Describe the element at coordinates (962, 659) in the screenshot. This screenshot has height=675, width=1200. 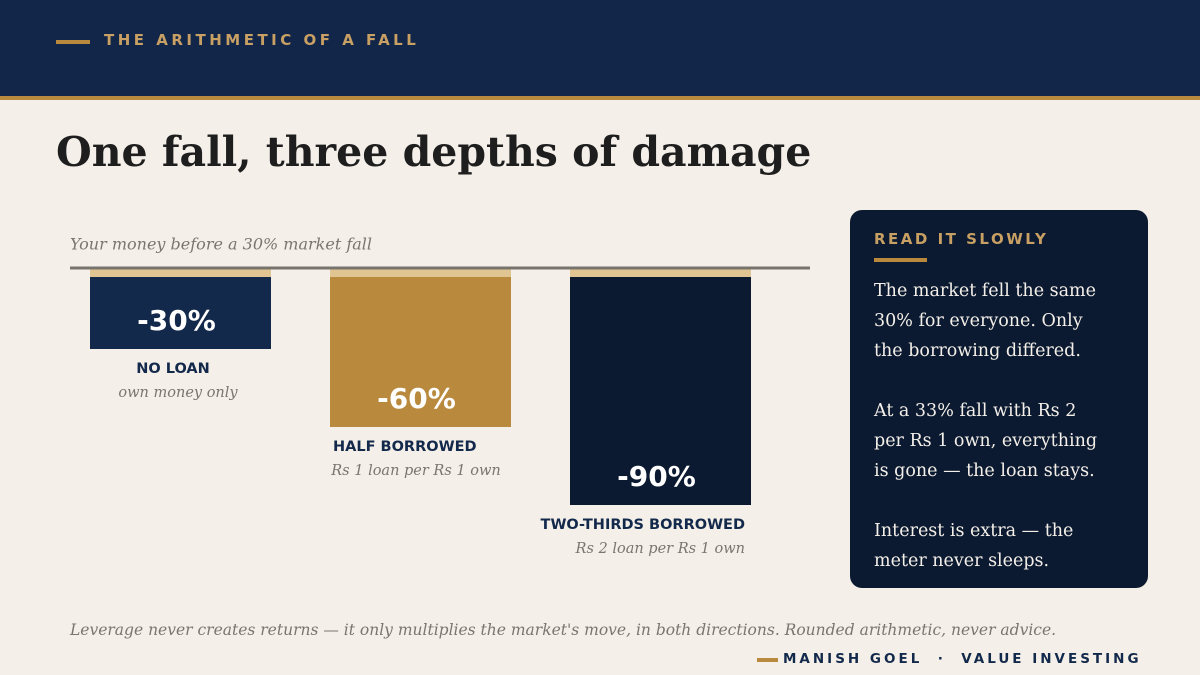
I see `brand: MANISH GOEL · VALUE INVESTING` at that location.